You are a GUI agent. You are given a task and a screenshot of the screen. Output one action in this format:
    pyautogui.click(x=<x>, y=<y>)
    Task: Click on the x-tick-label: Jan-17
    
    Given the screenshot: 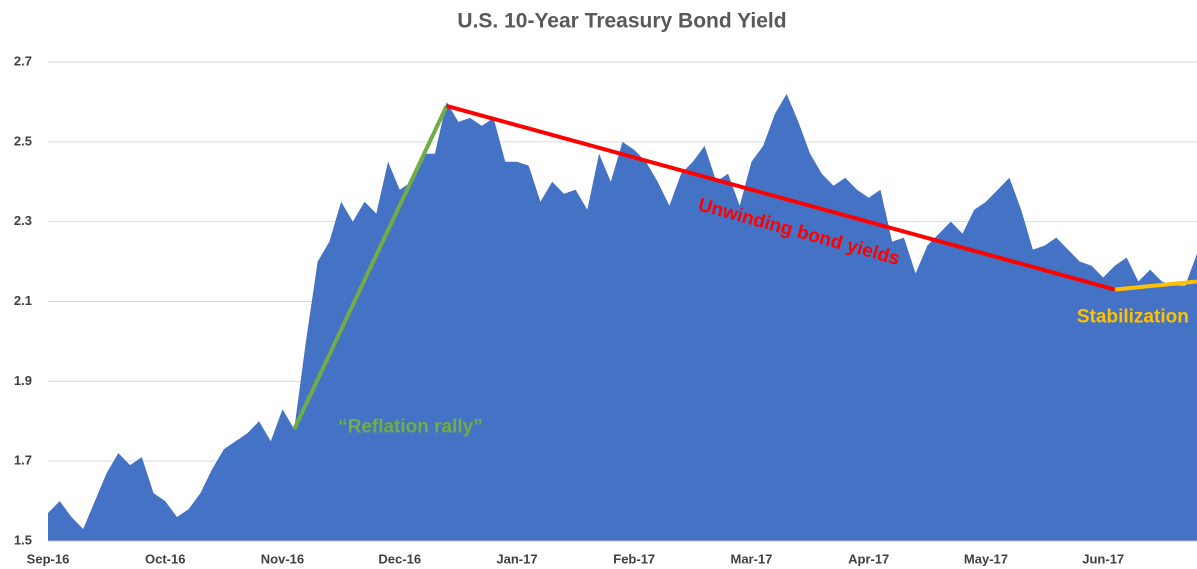 What is the action you would take?
    pyautogui.click(x=516, y=558)
    